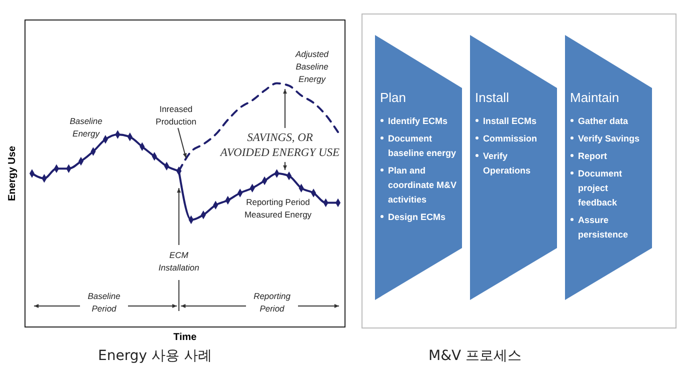 The width and height of the screenshot is (680, 382). I want to click on text: Report, so click(592, 156).